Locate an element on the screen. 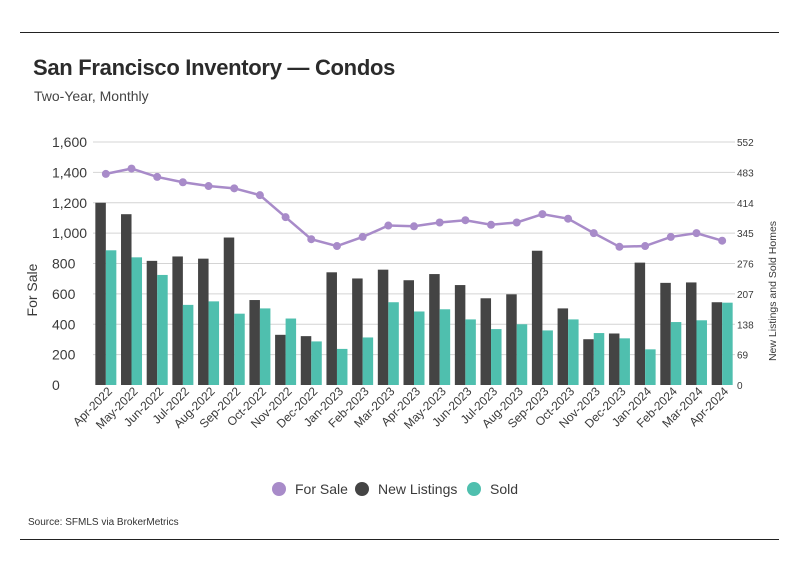  right-tick-label: 483 is located at coordinates (745, 173).